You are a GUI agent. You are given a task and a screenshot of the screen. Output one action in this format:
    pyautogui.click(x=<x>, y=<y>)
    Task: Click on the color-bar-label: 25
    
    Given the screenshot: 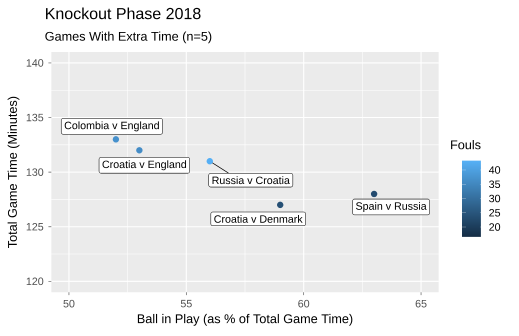 What is the action you would take?
    pyautogui.click(x=494, y=212)
    